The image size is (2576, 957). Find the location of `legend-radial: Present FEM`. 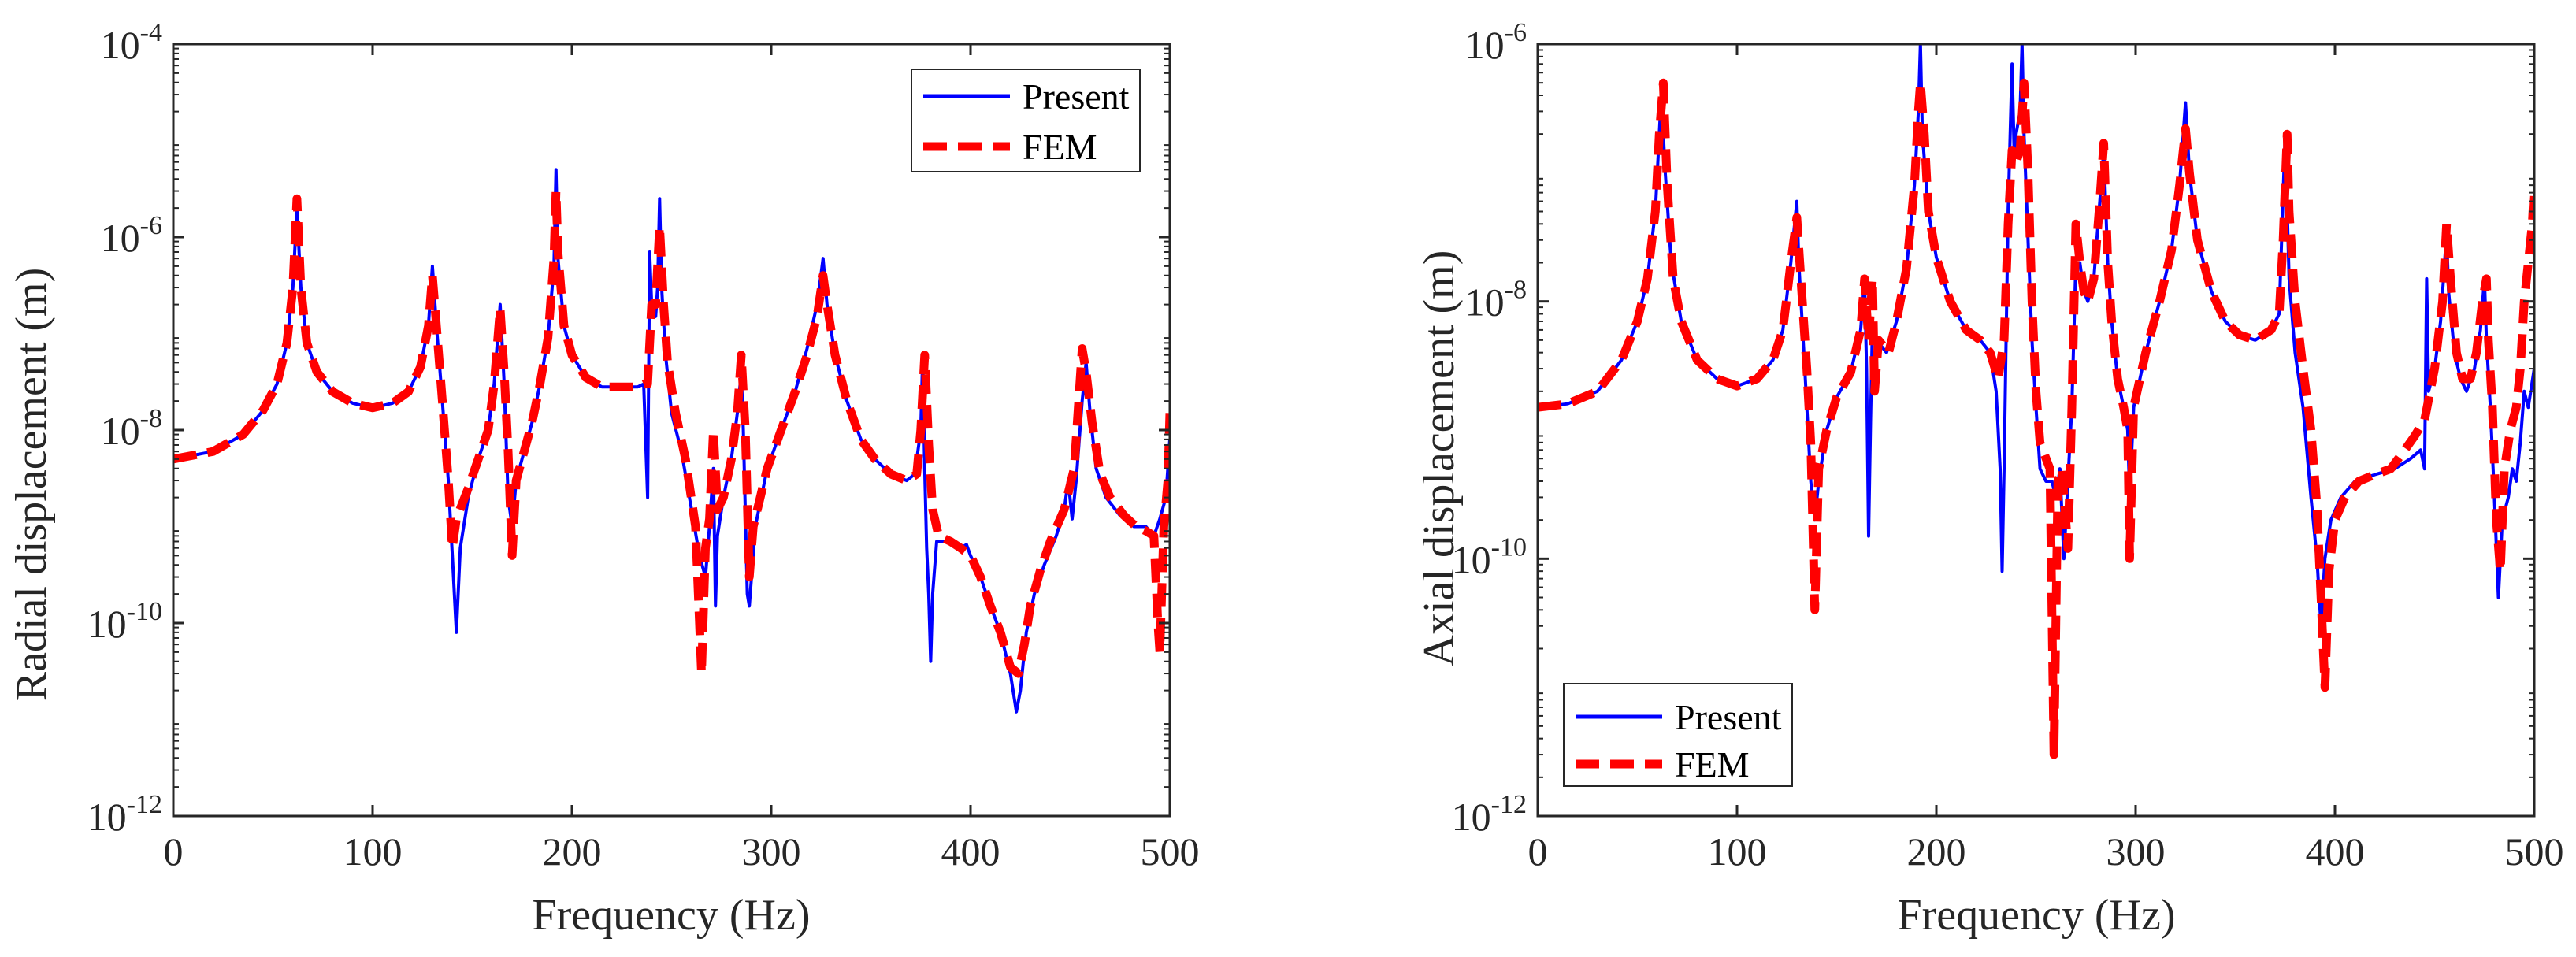

legend-radial: Present FEM is located at coordinates (1026, 121).